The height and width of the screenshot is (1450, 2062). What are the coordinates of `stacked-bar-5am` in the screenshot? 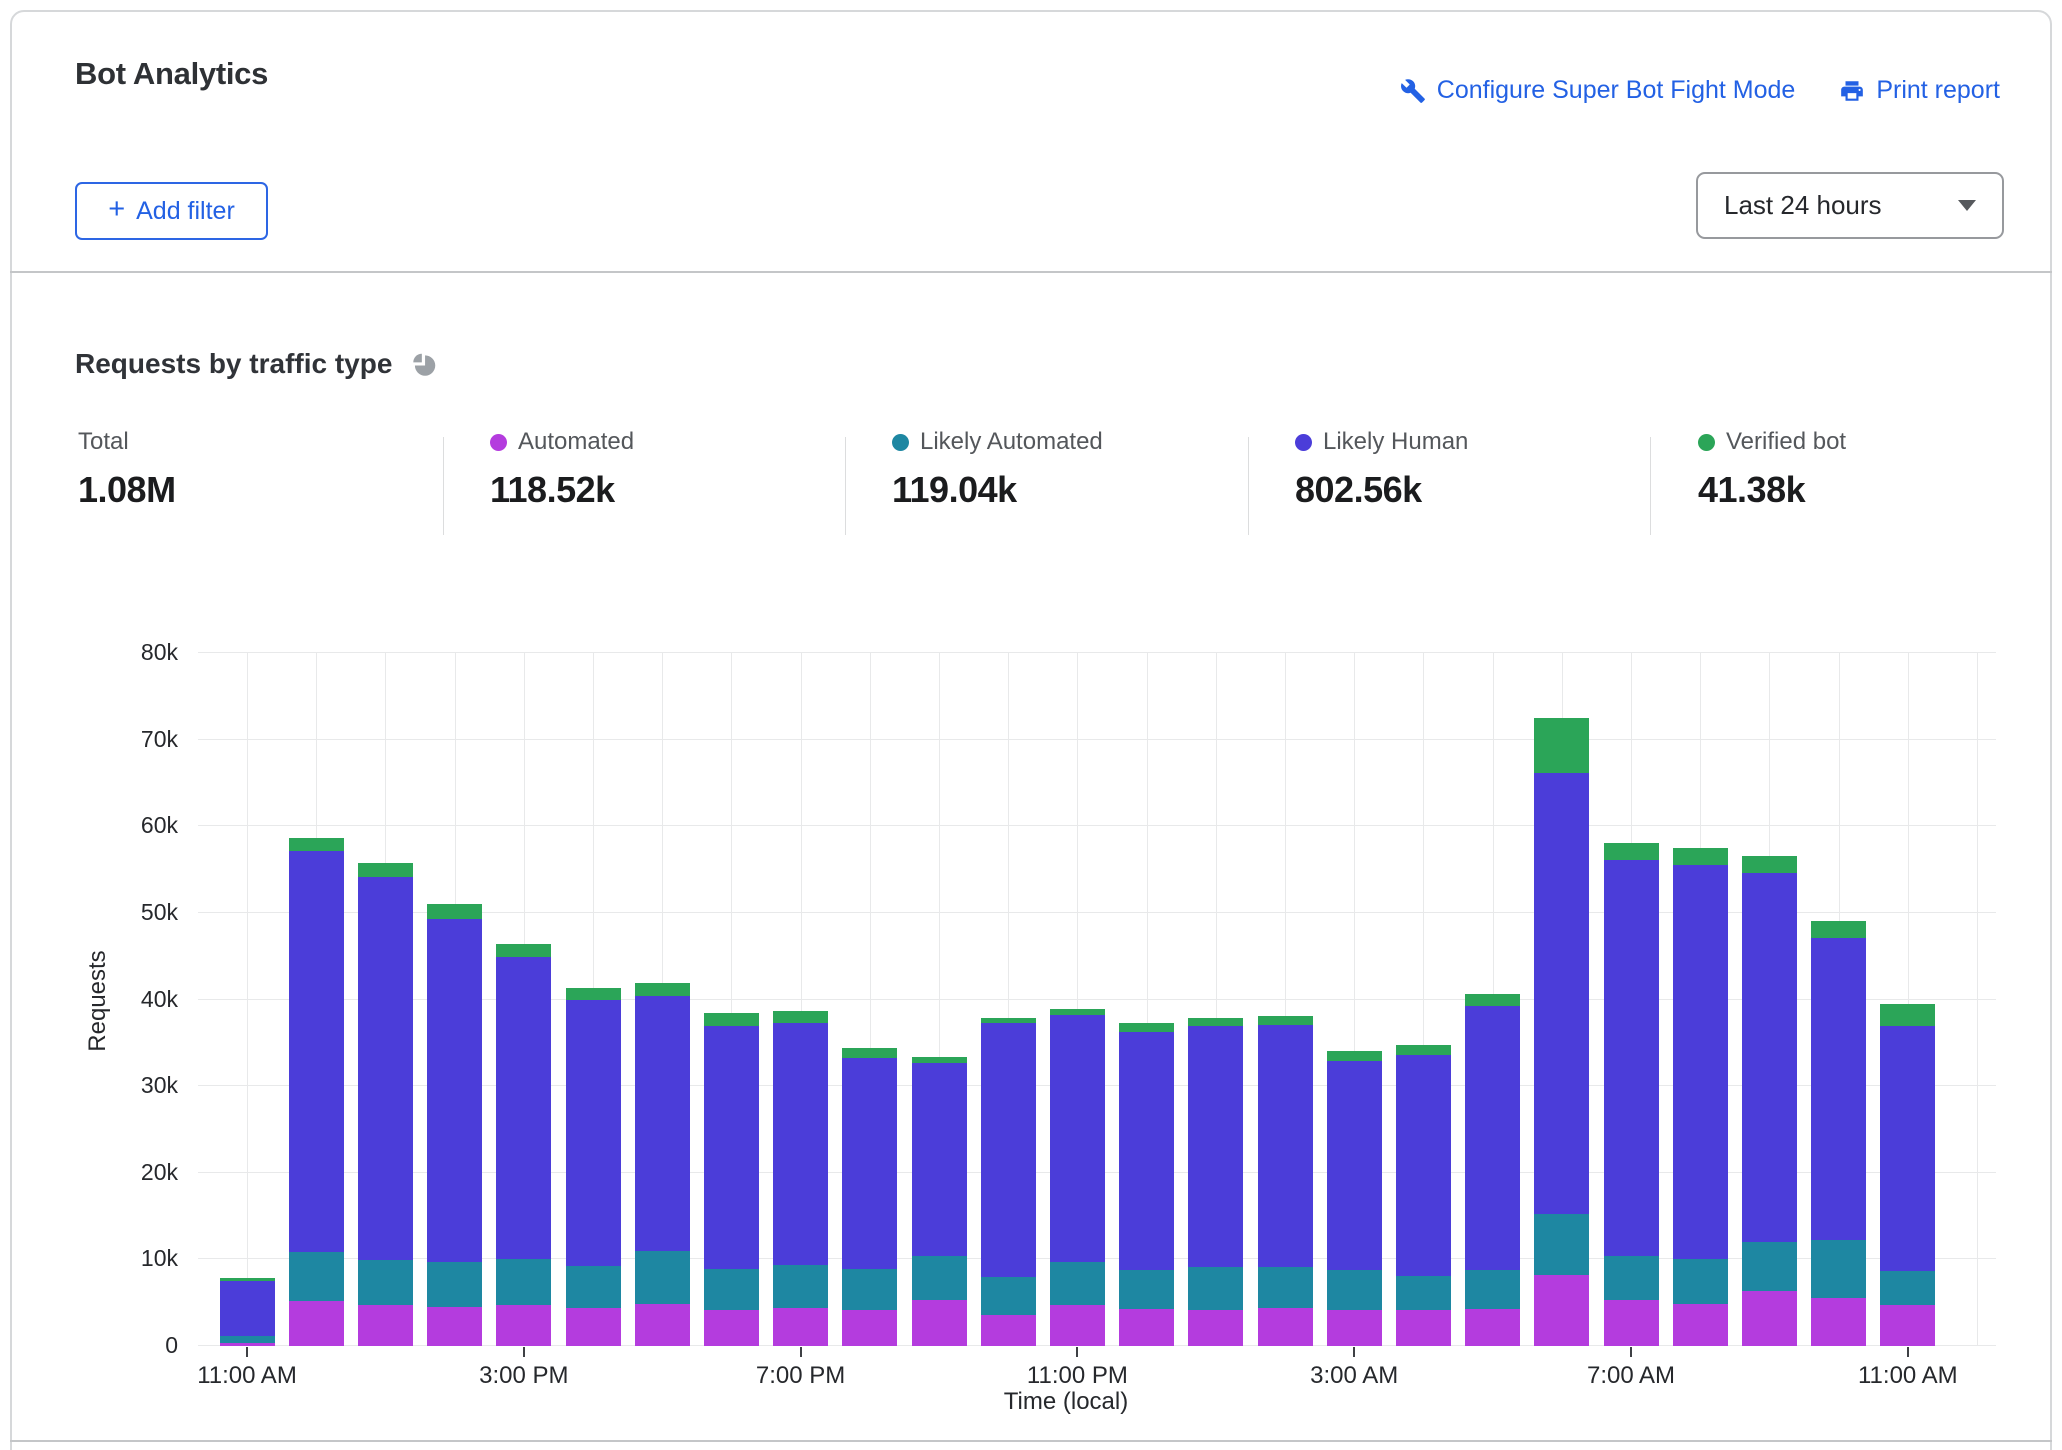 It's located at (1493, 1170).